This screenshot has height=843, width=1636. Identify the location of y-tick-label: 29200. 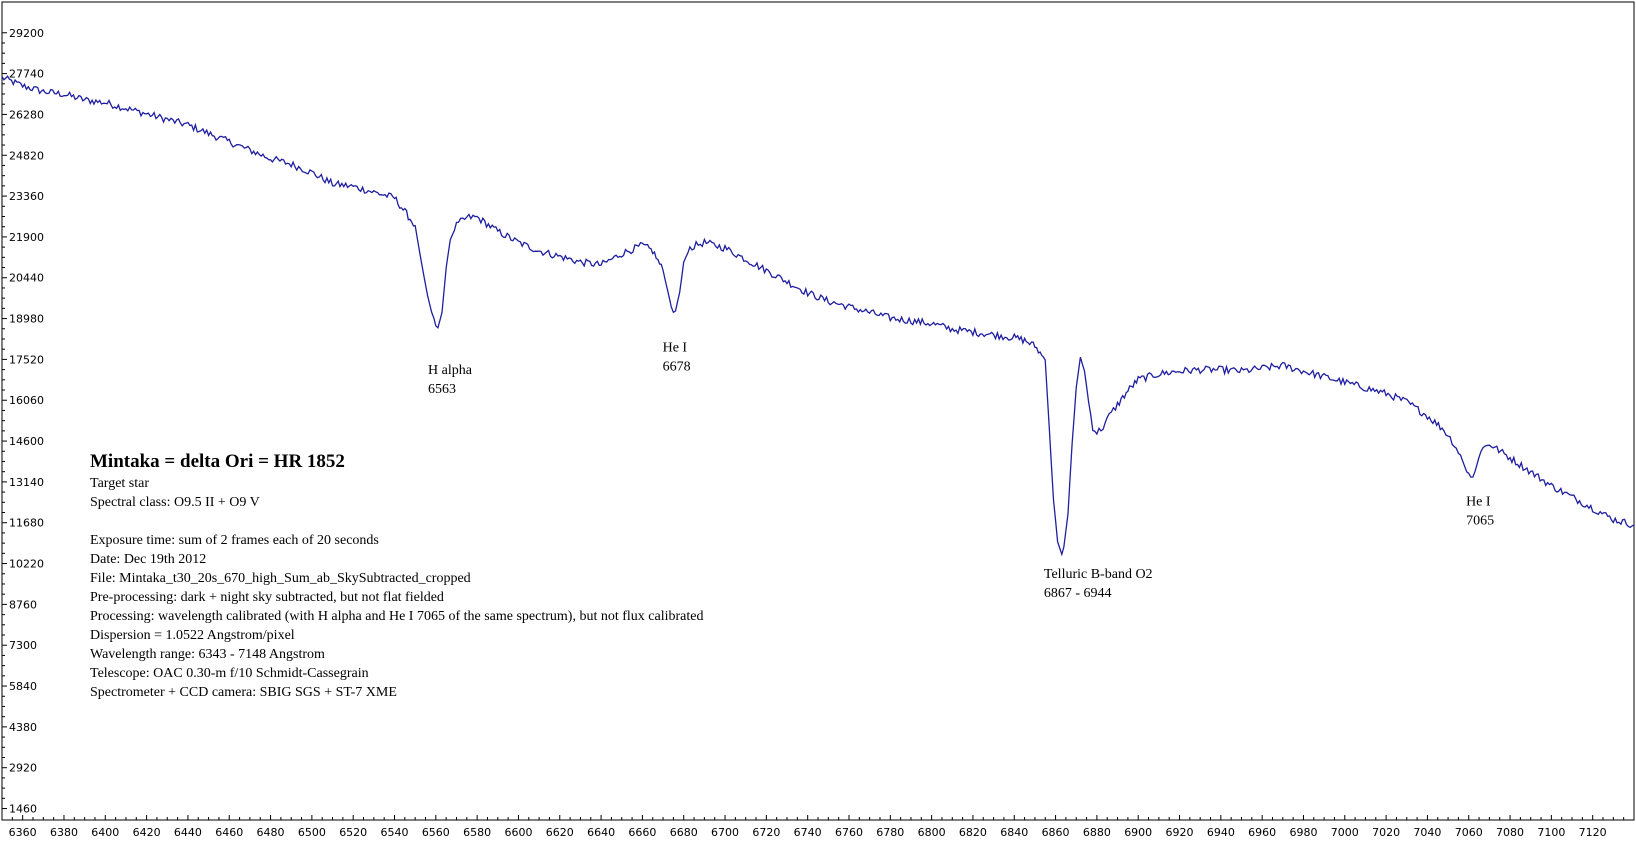
(26, 33).